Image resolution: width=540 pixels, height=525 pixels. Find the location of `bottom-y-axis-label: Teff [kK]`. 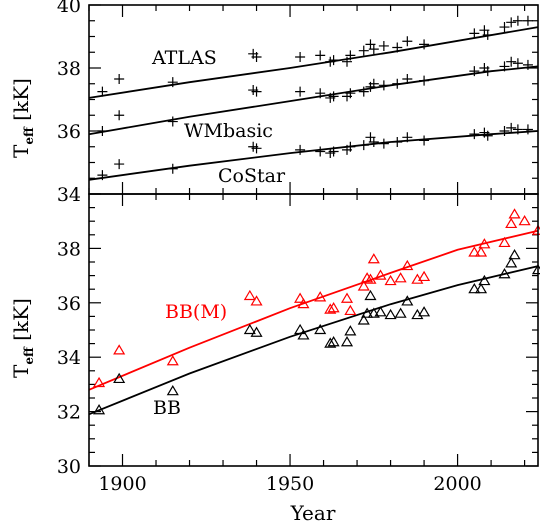

bottom-y-axis-label: Teff [kK] is located at coordinates (22, 338).